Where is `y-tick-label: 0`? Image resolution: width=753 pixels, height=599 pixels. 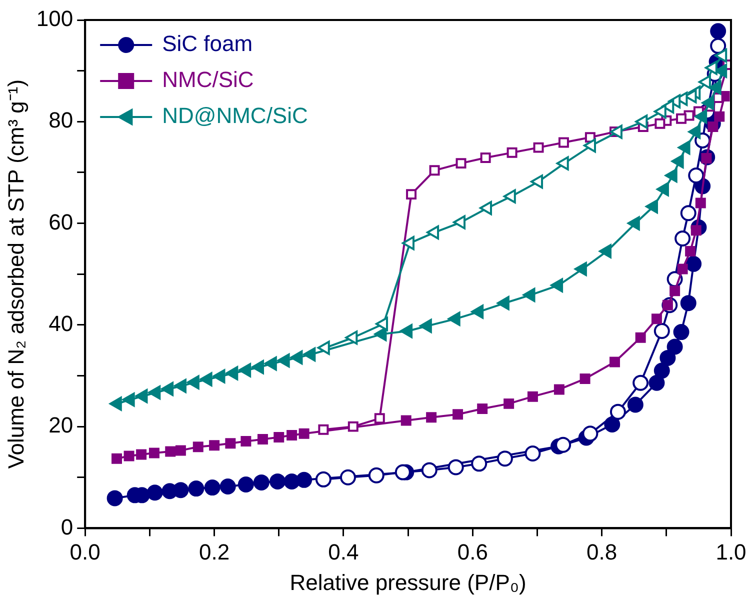
y-tick-label: 0 is located at coordinates (67, 527).